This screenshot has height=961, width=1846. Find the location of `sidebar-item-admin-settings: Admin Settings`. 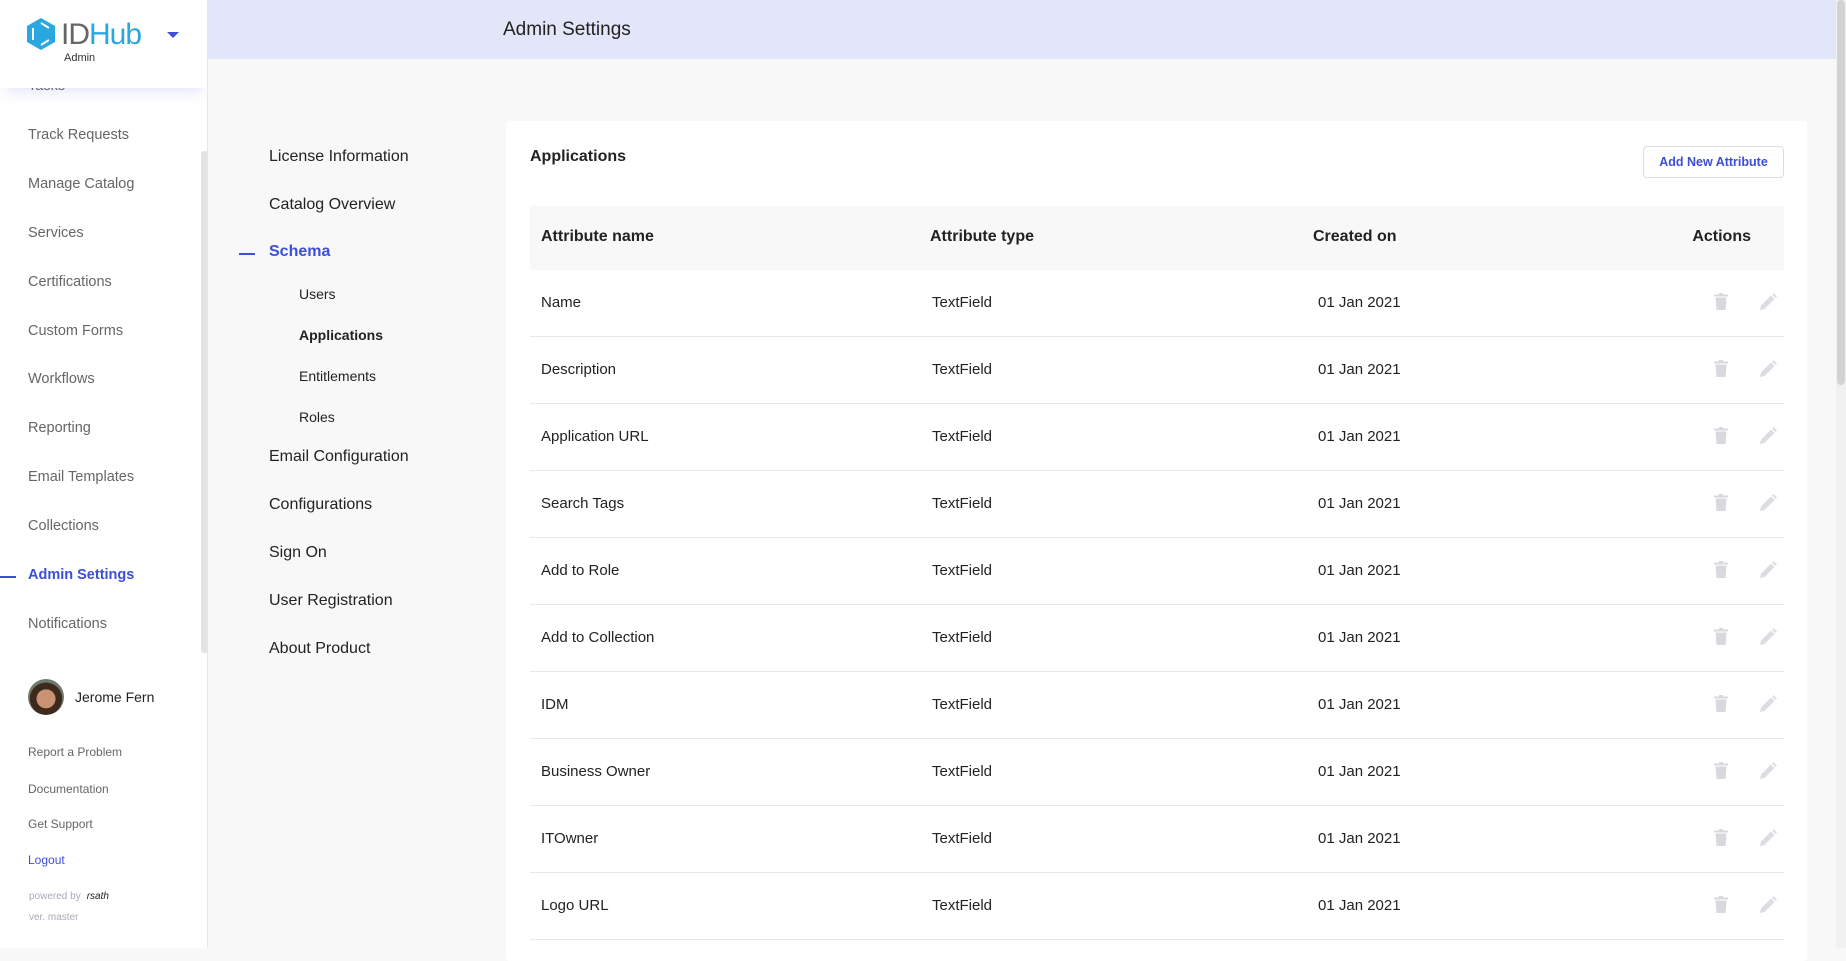

sidebar-item-admin-settings: Admin Settings is located at coordinates (67, 575).